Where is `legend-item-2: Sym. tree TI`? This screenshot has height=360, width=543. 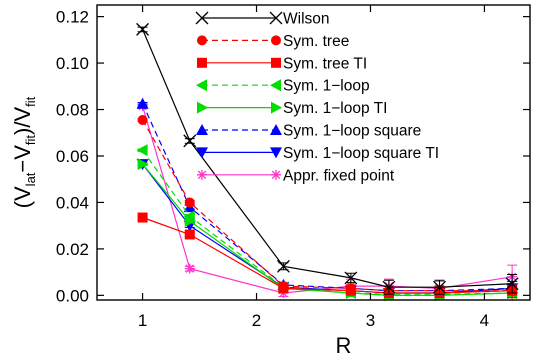 legend-item-2: Sym. tree TI is located at coordinates (282, 63).